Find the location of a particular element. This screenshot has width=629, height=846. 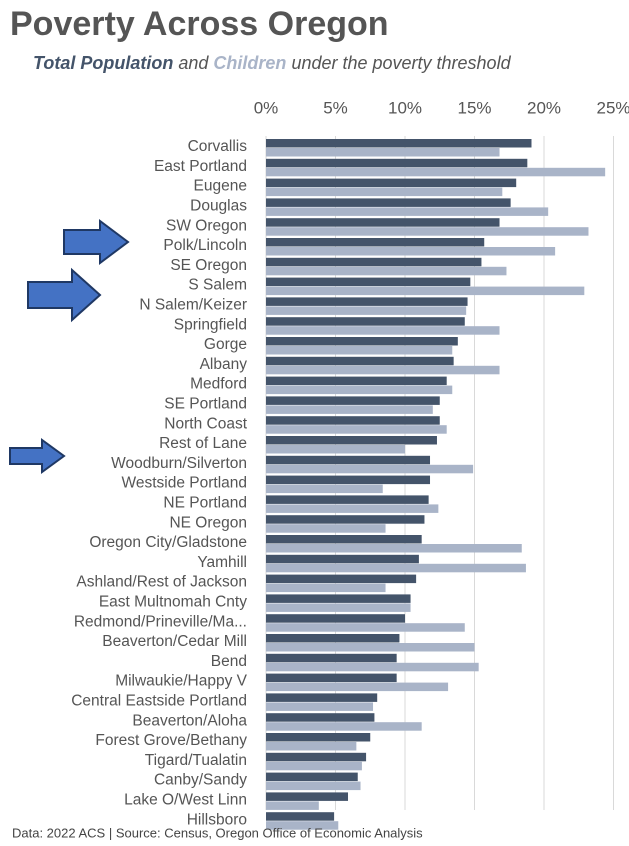

arrows is located at coordinates (69, 346).